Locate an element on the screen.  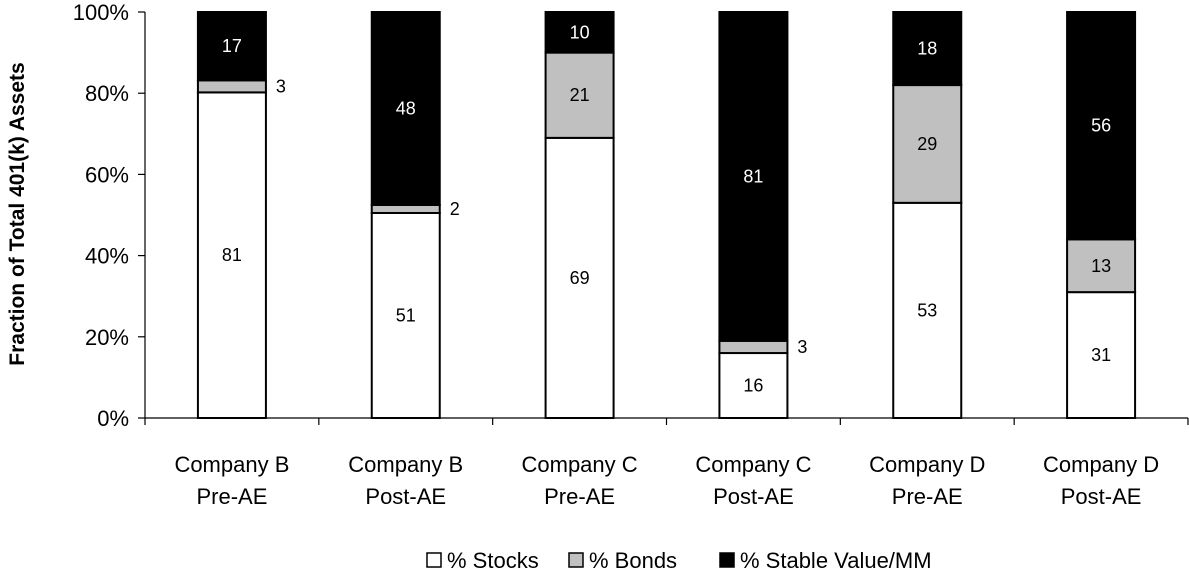
data-label: 21 is located at coordinates (580, 95).